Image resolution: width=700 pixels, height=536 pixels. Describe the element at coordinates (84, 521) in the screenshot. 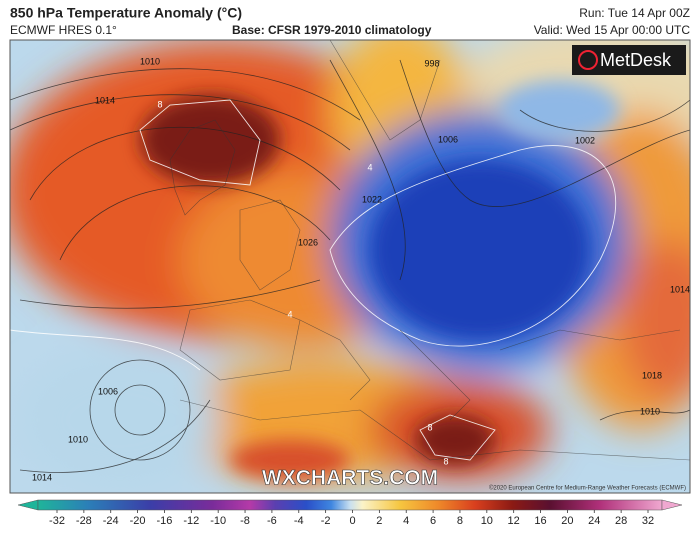

I see `colorbar-tick-label: -28` at that location.